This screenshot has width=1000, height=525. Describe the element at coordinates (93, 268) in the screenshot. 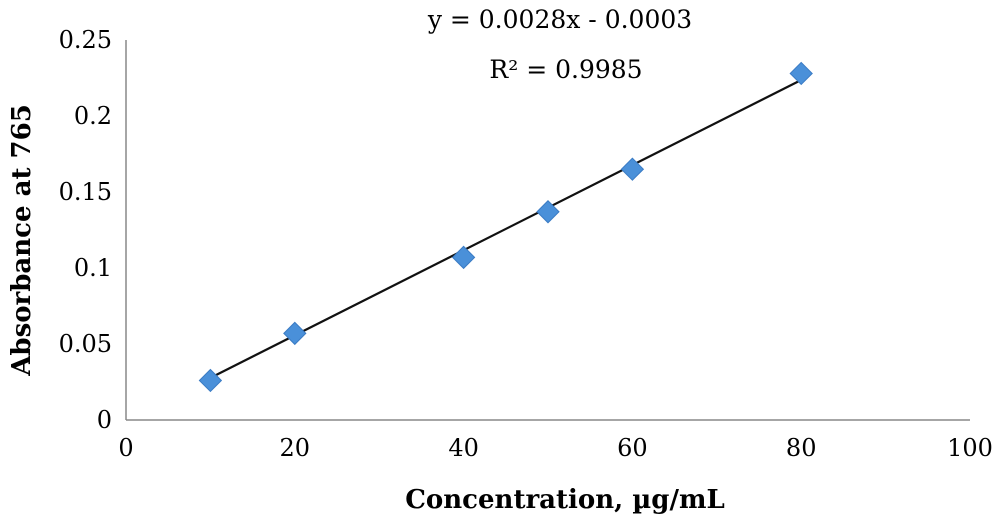

I see `y-tick-label: 0.1` at that location.